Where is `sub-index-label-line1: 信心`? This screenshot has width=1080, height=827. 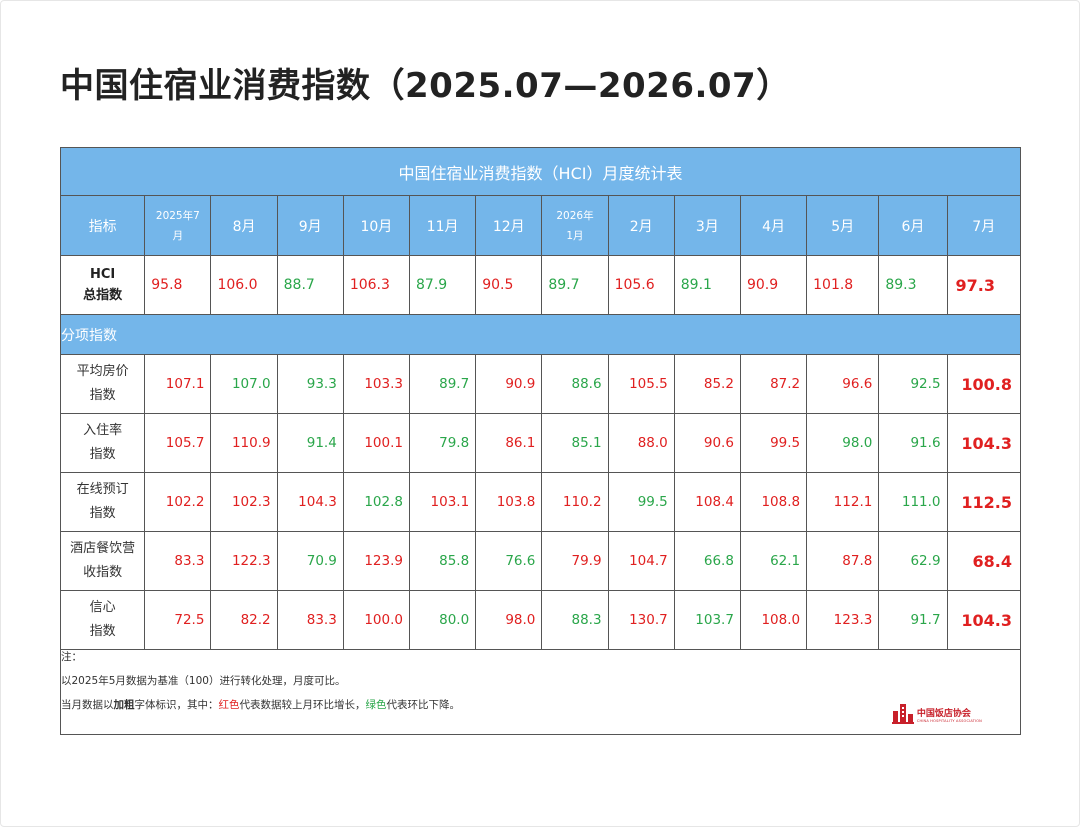
sub-index-label-line1: 信心 is located at coordinates (102, 607).